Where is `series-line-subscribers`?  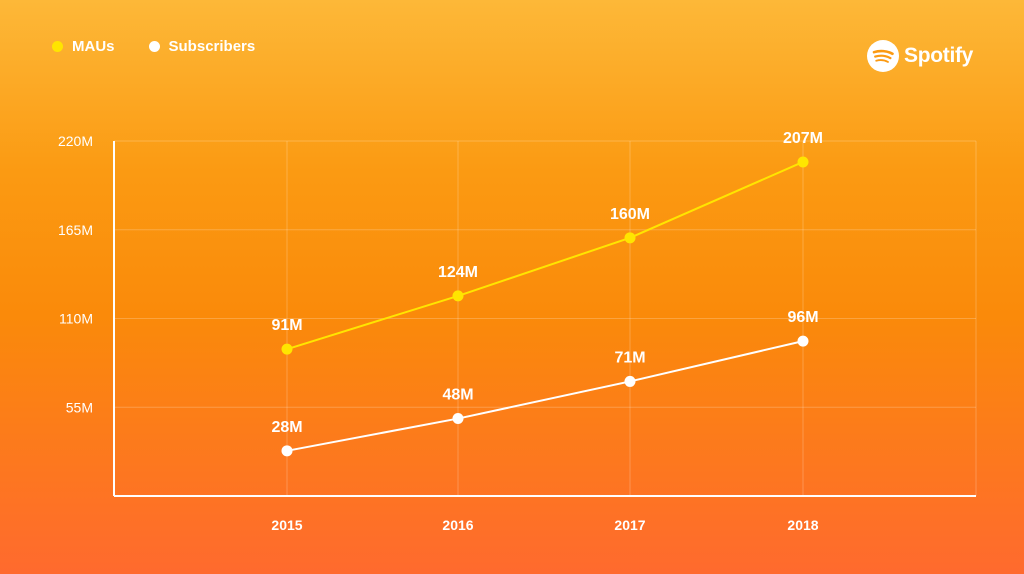 series-line-subscribers is located at coordinates (545, 396).